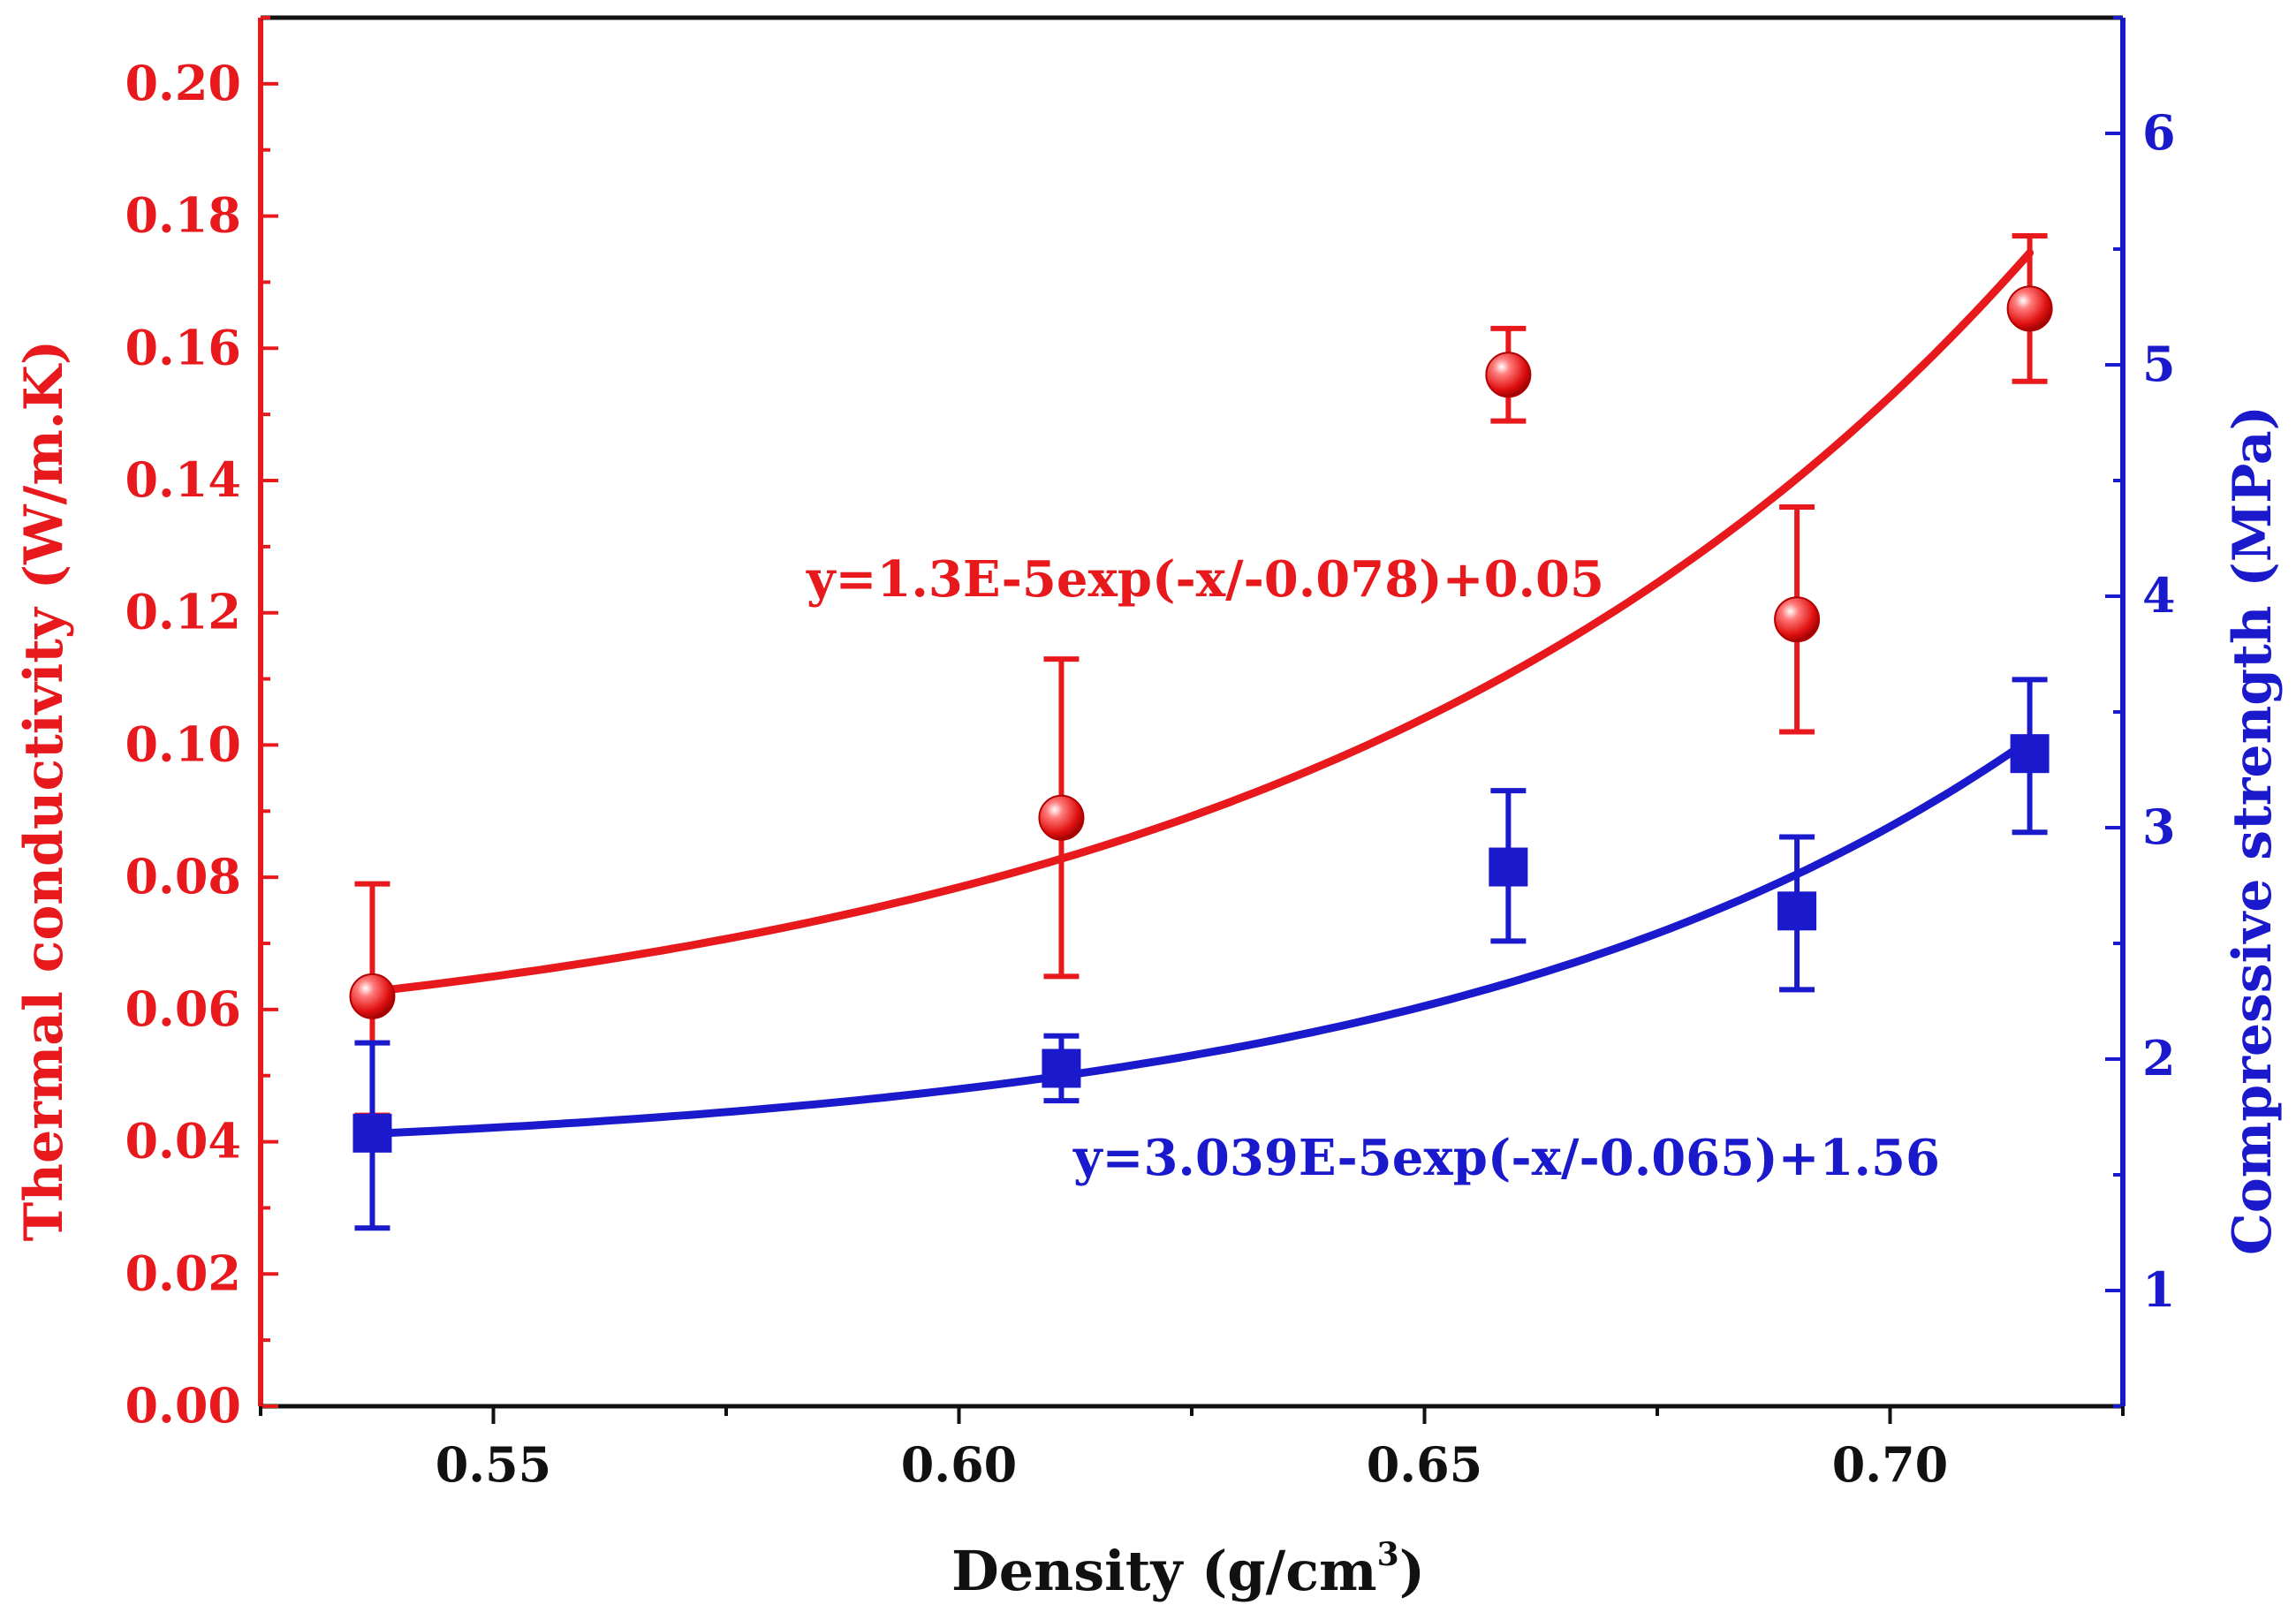 This screenshot has height=1620, width=2296. I want to click on x-tick-label: 0.55, so click(494, 1464).